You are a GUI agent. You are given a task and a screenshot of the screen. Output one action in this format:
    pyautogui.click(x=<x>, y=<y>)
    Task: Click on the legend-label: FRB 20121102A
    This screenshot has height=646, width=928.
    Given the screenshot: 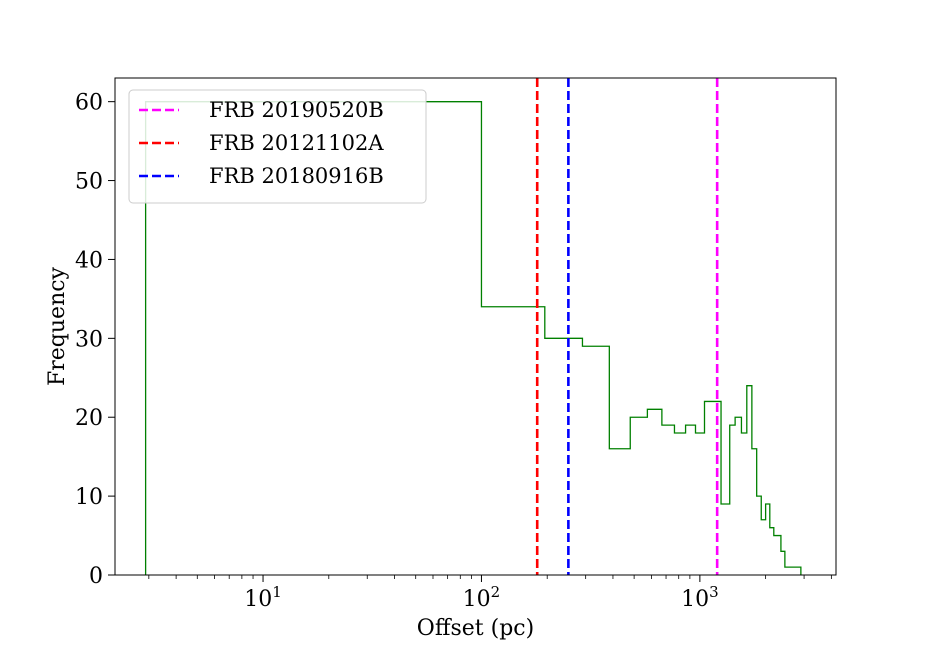 What is the action you would take?
    pyautogui.click(x=296, y=143)
    